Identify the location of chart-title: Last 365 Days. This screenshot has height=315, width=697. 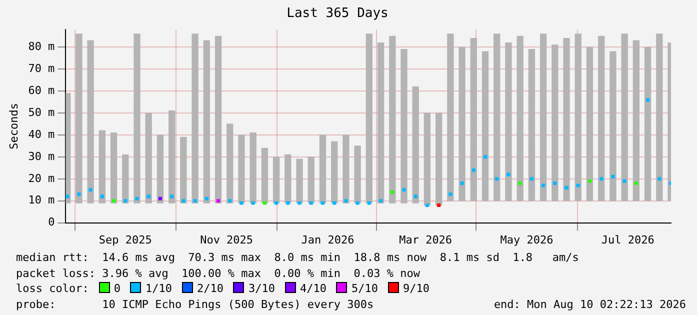
(337, 14).